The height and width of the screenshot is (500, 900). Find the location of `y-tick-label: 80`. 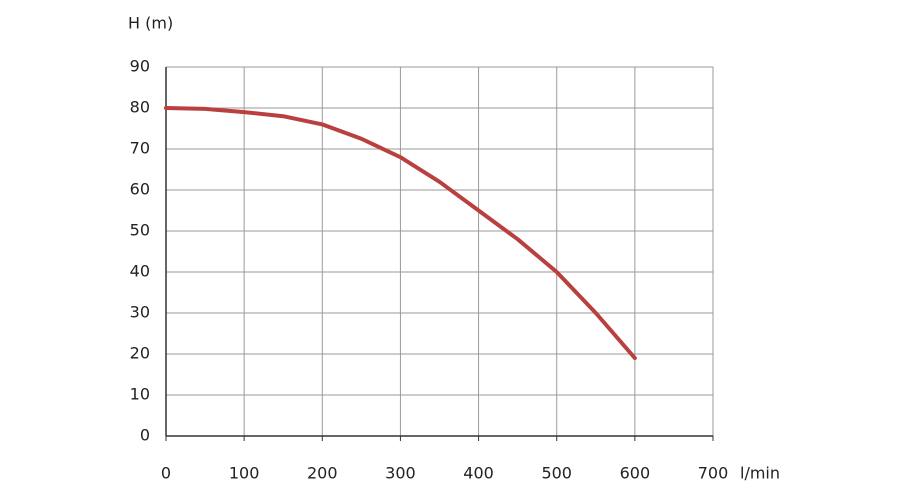

y-tick-label: 80 is located at coordinates (140, 107).